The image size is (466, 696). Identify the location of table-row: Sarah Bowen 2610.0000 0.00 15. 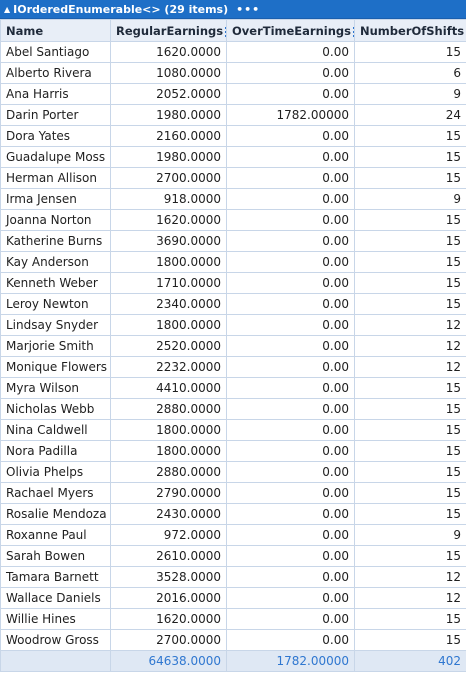
(233, 556).